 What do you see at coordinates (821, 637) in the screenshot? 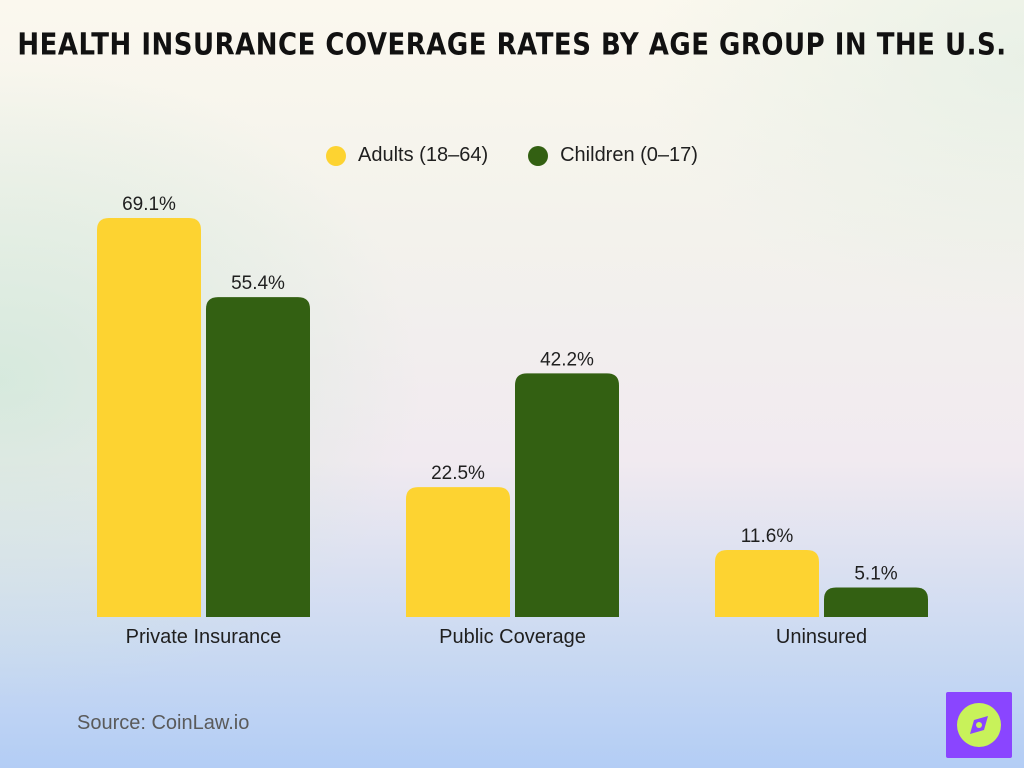
I see `x-tick-label-2: Uninsured` at bounding box center [821, 637].